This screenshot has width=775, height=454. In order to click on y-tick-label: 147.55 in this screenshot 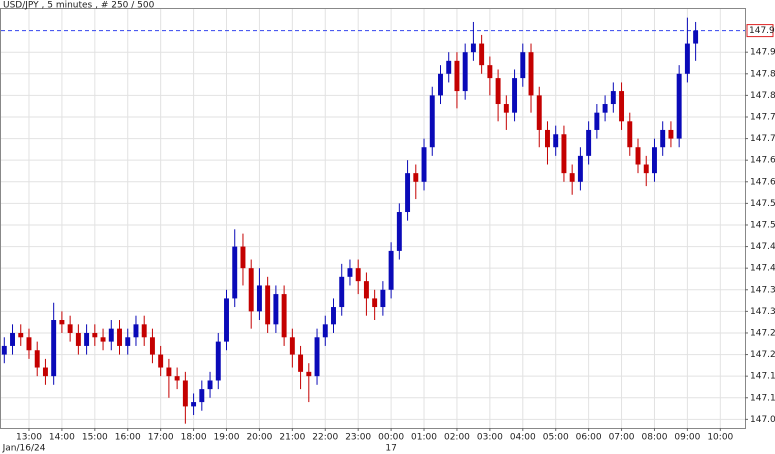, I will do `click(762, 204)`.